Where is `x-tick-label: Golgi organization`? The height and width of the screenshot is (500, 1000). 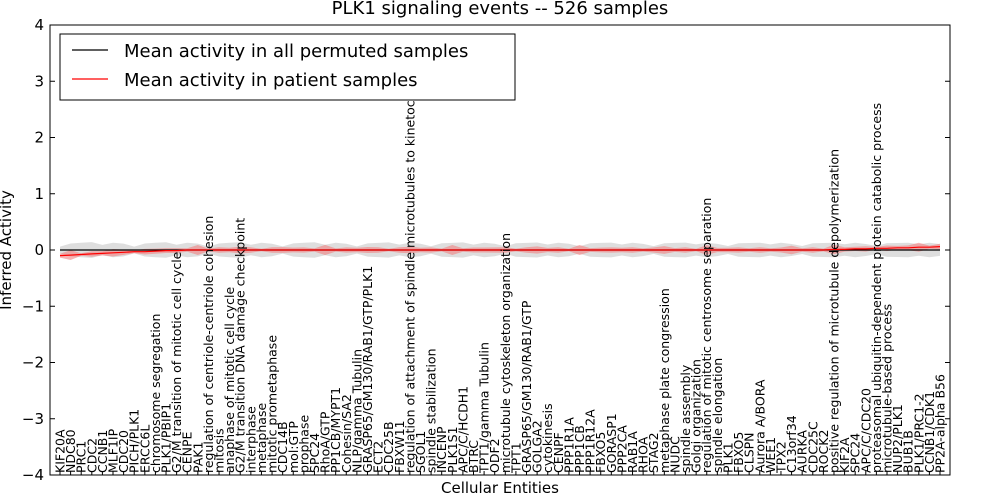
x-tick-label: Golgi organization is located at coordinates (696, 416).